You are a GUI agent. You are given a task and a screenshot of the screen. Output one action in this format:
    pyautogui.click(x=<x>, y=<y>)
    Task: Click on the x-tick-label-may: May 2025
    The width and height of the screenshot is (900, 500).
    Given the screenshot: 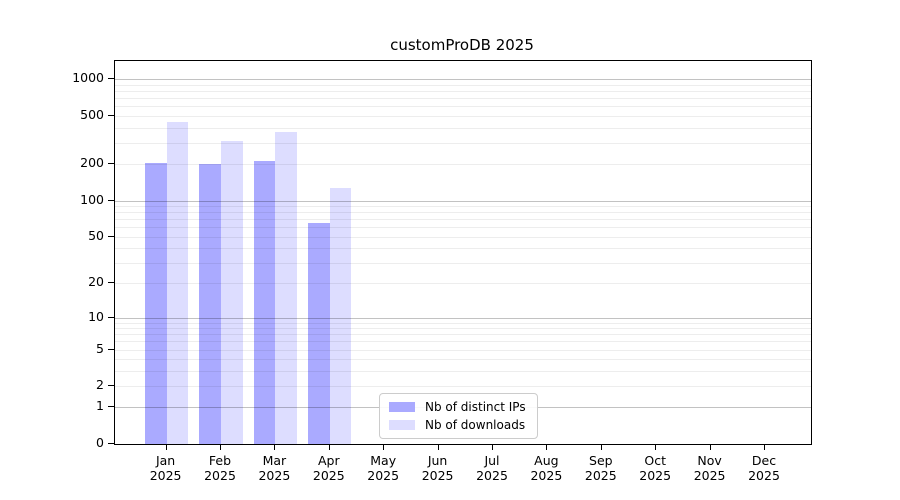 What is the action you would take?
    pyautogui.click(x=383, y=468)
    